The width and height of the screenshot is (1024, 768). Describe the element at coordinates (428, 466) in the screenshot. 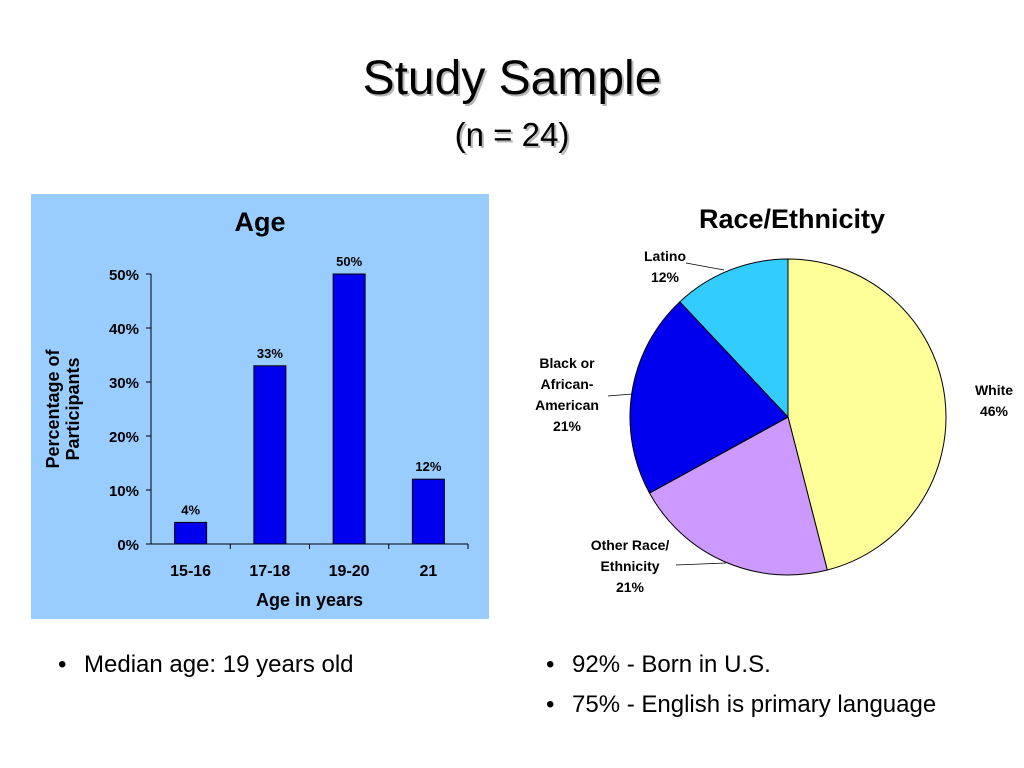

I see `bar-value-label: 12%` at that location.